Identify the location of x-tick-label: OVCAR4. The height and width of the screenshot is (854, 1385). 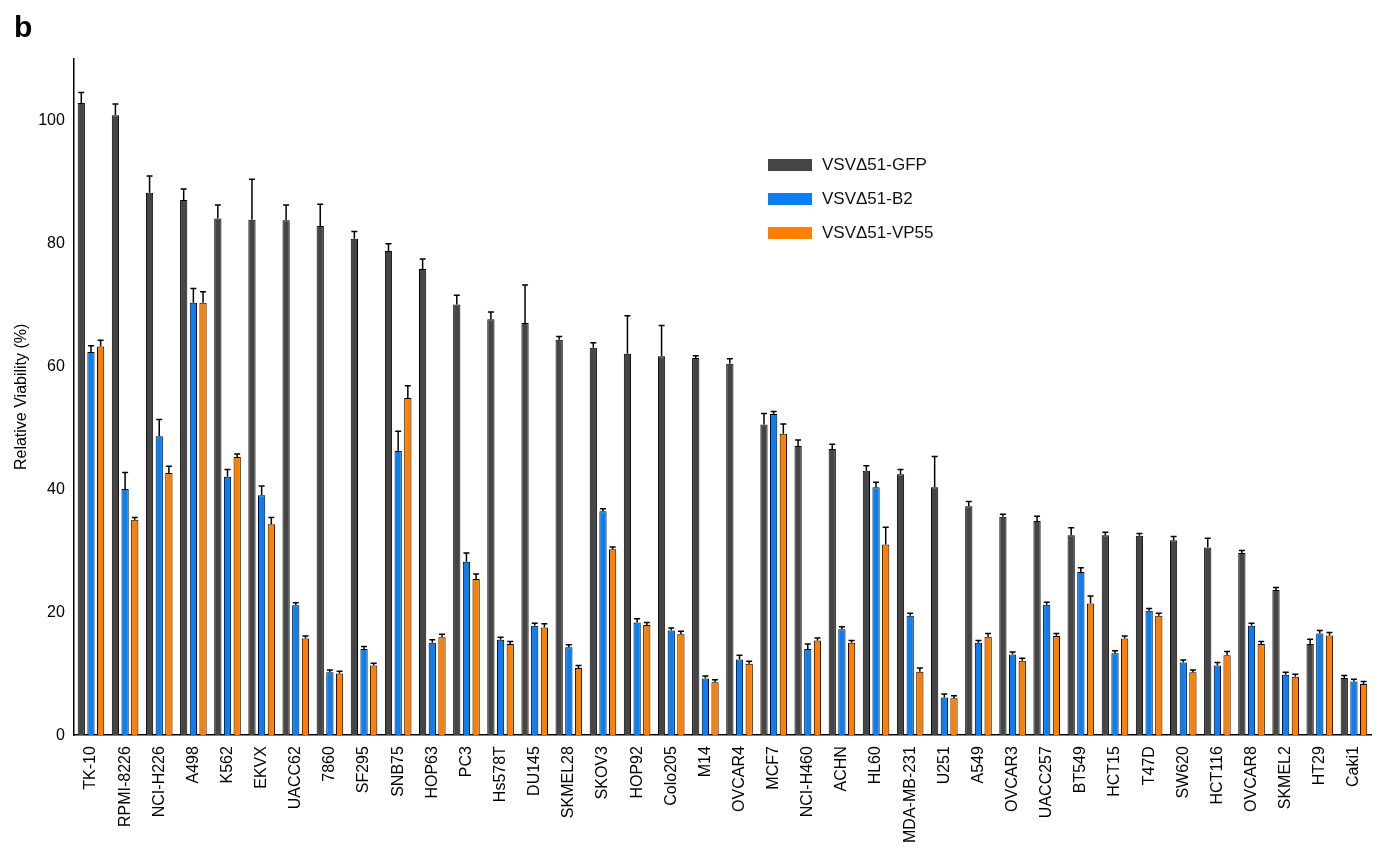
(738, 778).